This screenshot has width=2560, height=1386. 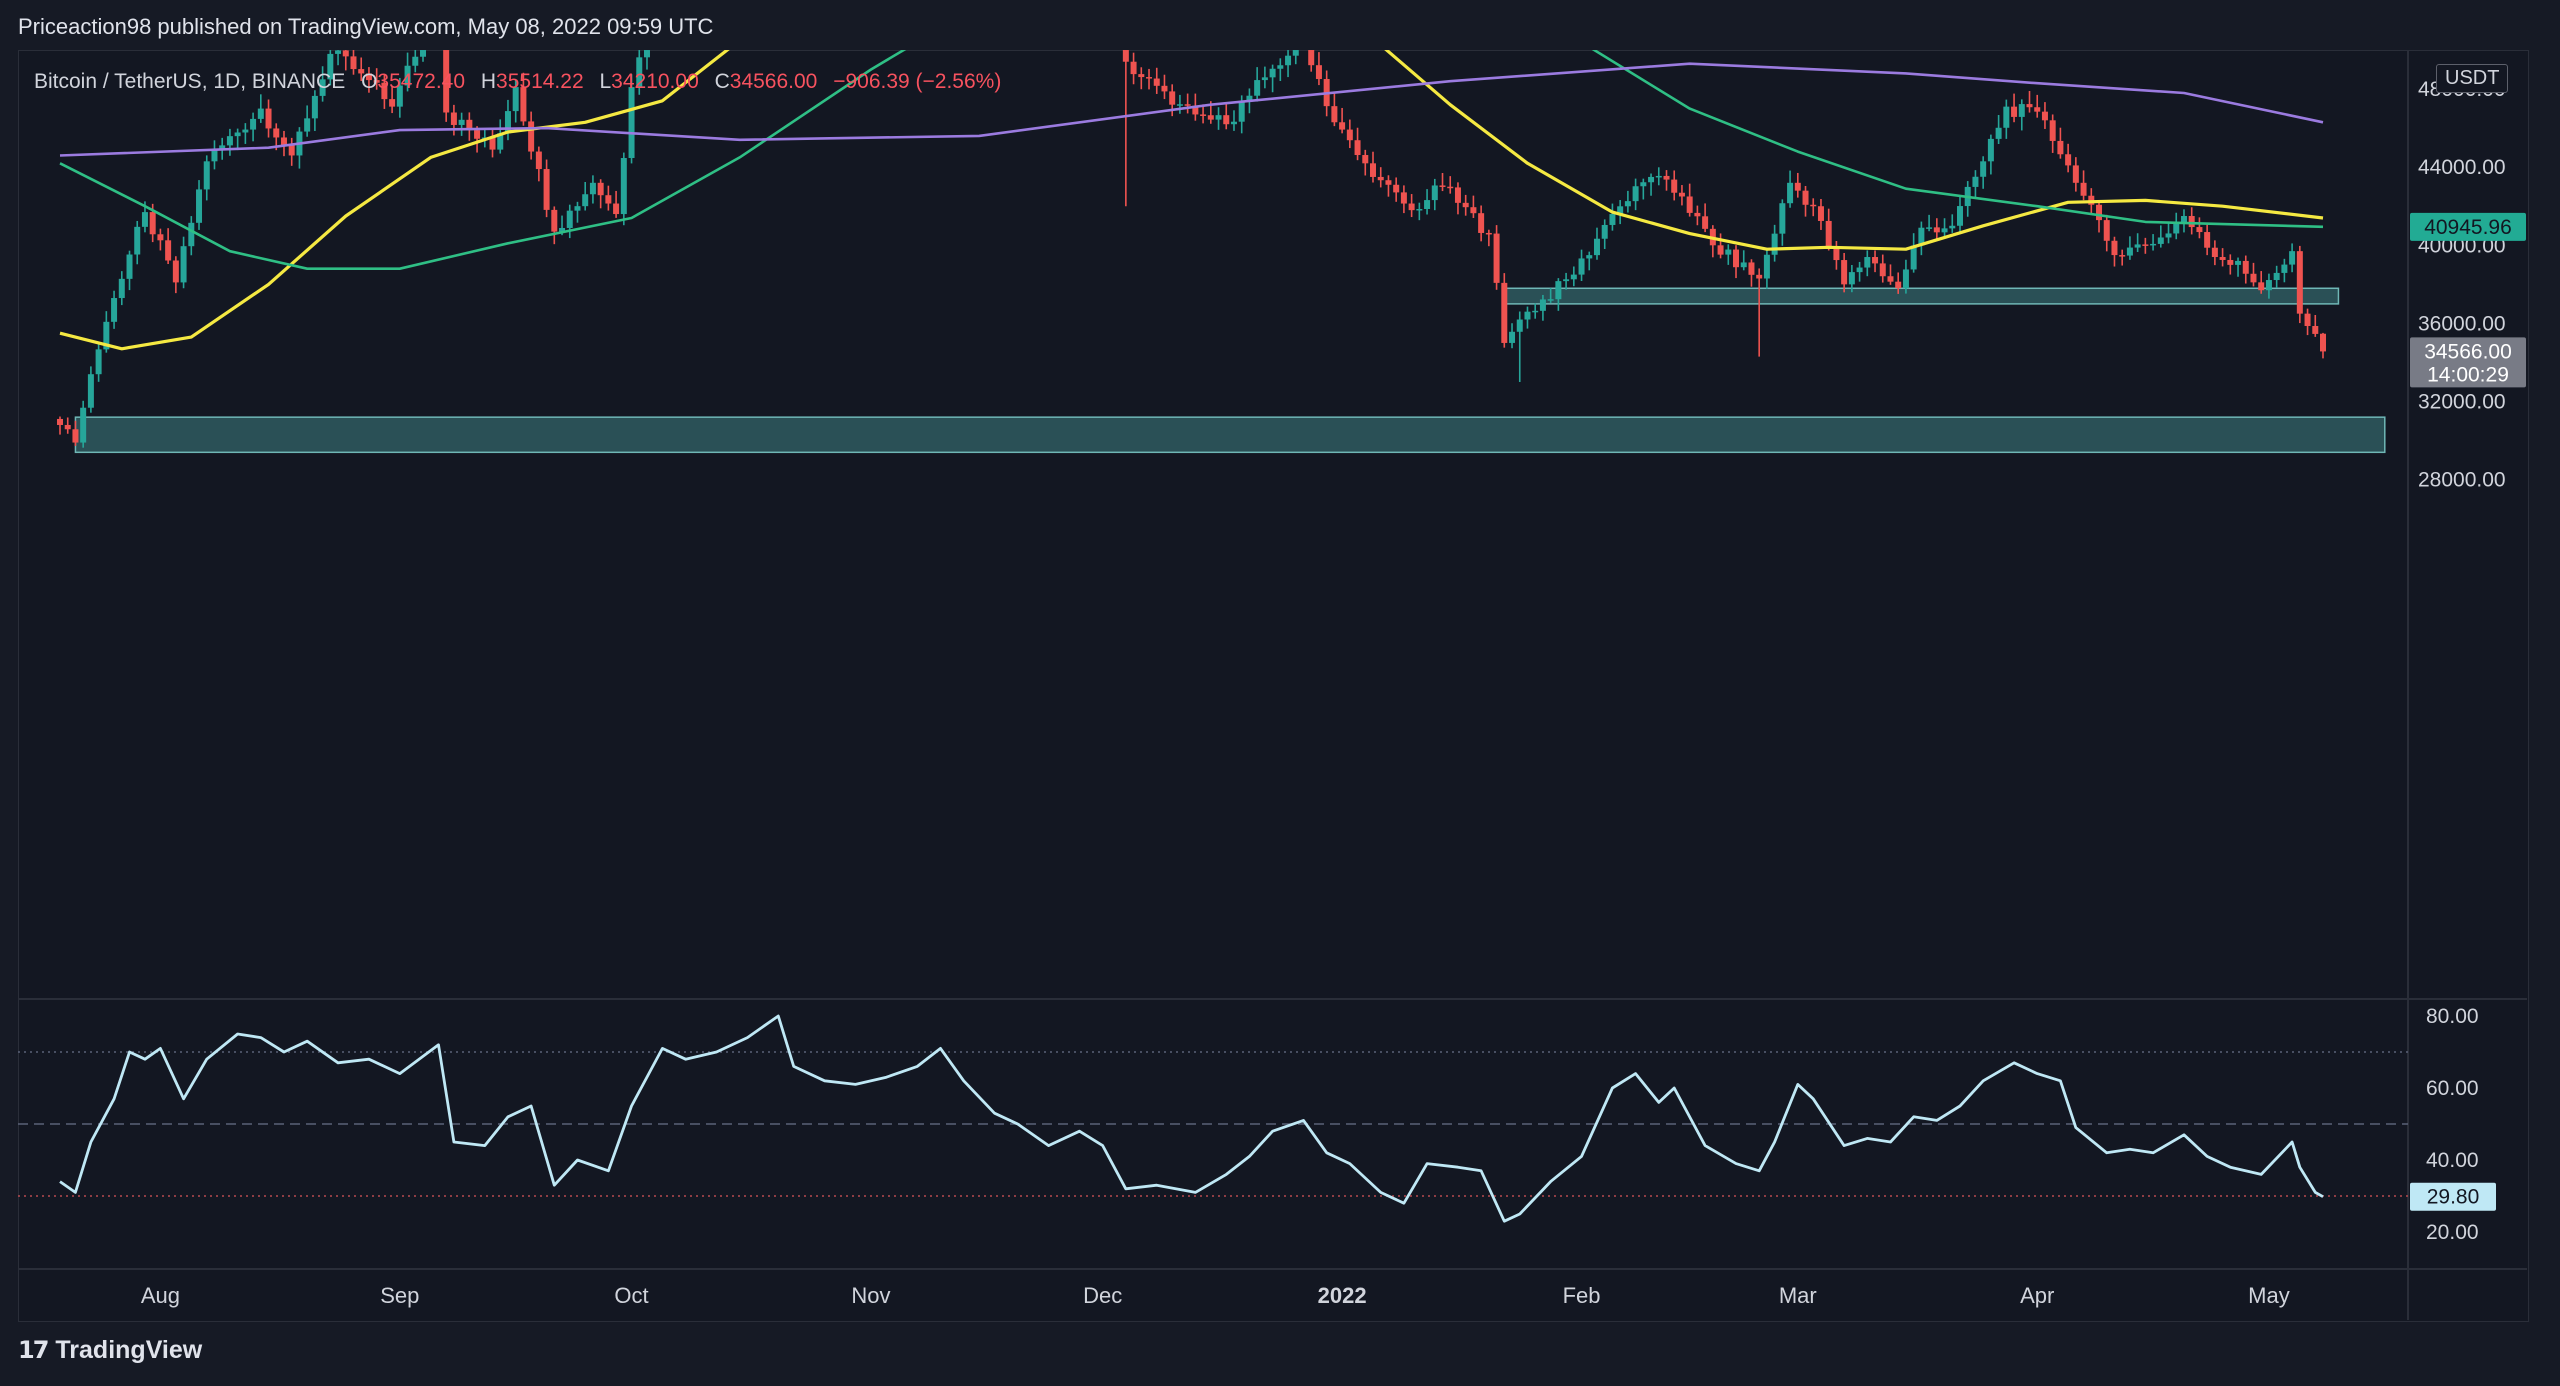 What do you see at coordinates (190, 81) in the screenshot?
I see `symbol-name: Bitcoin / TetherUS, 1D, BINANCE` at bounding box center [190, 81].